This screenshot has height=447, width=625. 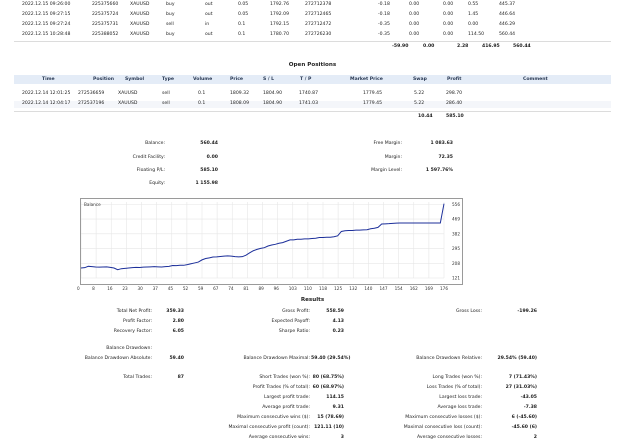 I want to click on expected-payoff-label: Expected Payoff:, so click(x=290, y=321).